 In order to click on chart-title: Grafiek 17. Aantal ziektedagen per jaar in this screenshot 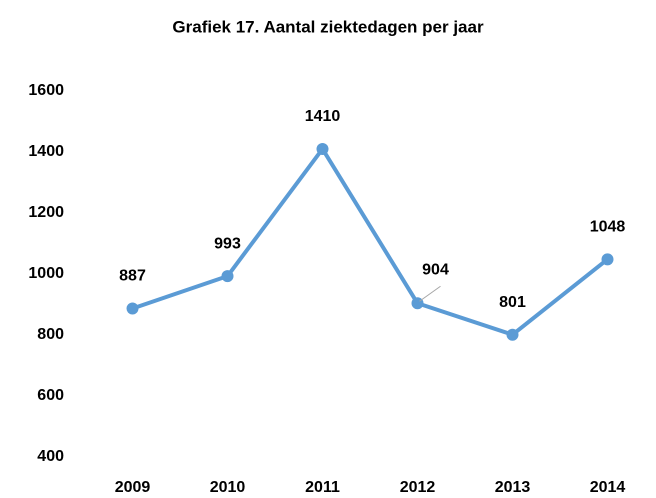, I will do `click(328, 26)`.